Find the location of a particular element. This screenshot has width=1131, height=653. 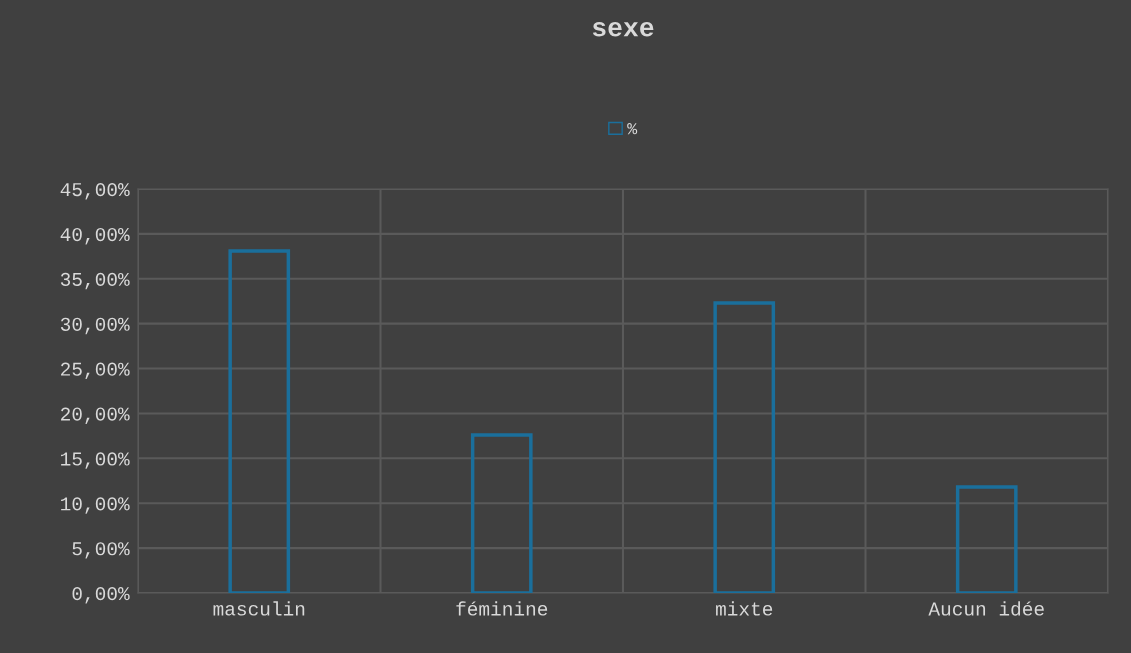

y-tick-label: 20,00% is located at coordinates (95, 415).